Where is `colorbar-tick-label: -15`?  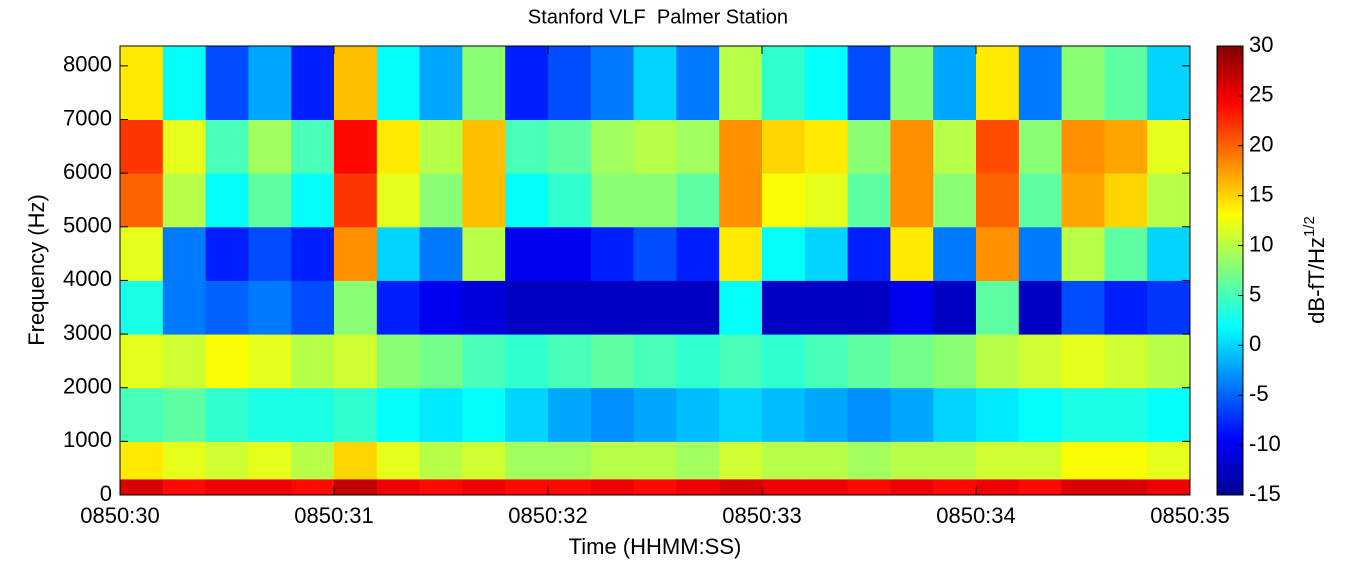 colorbar-tick-label: -15 is located at coordinates (1265, 493).